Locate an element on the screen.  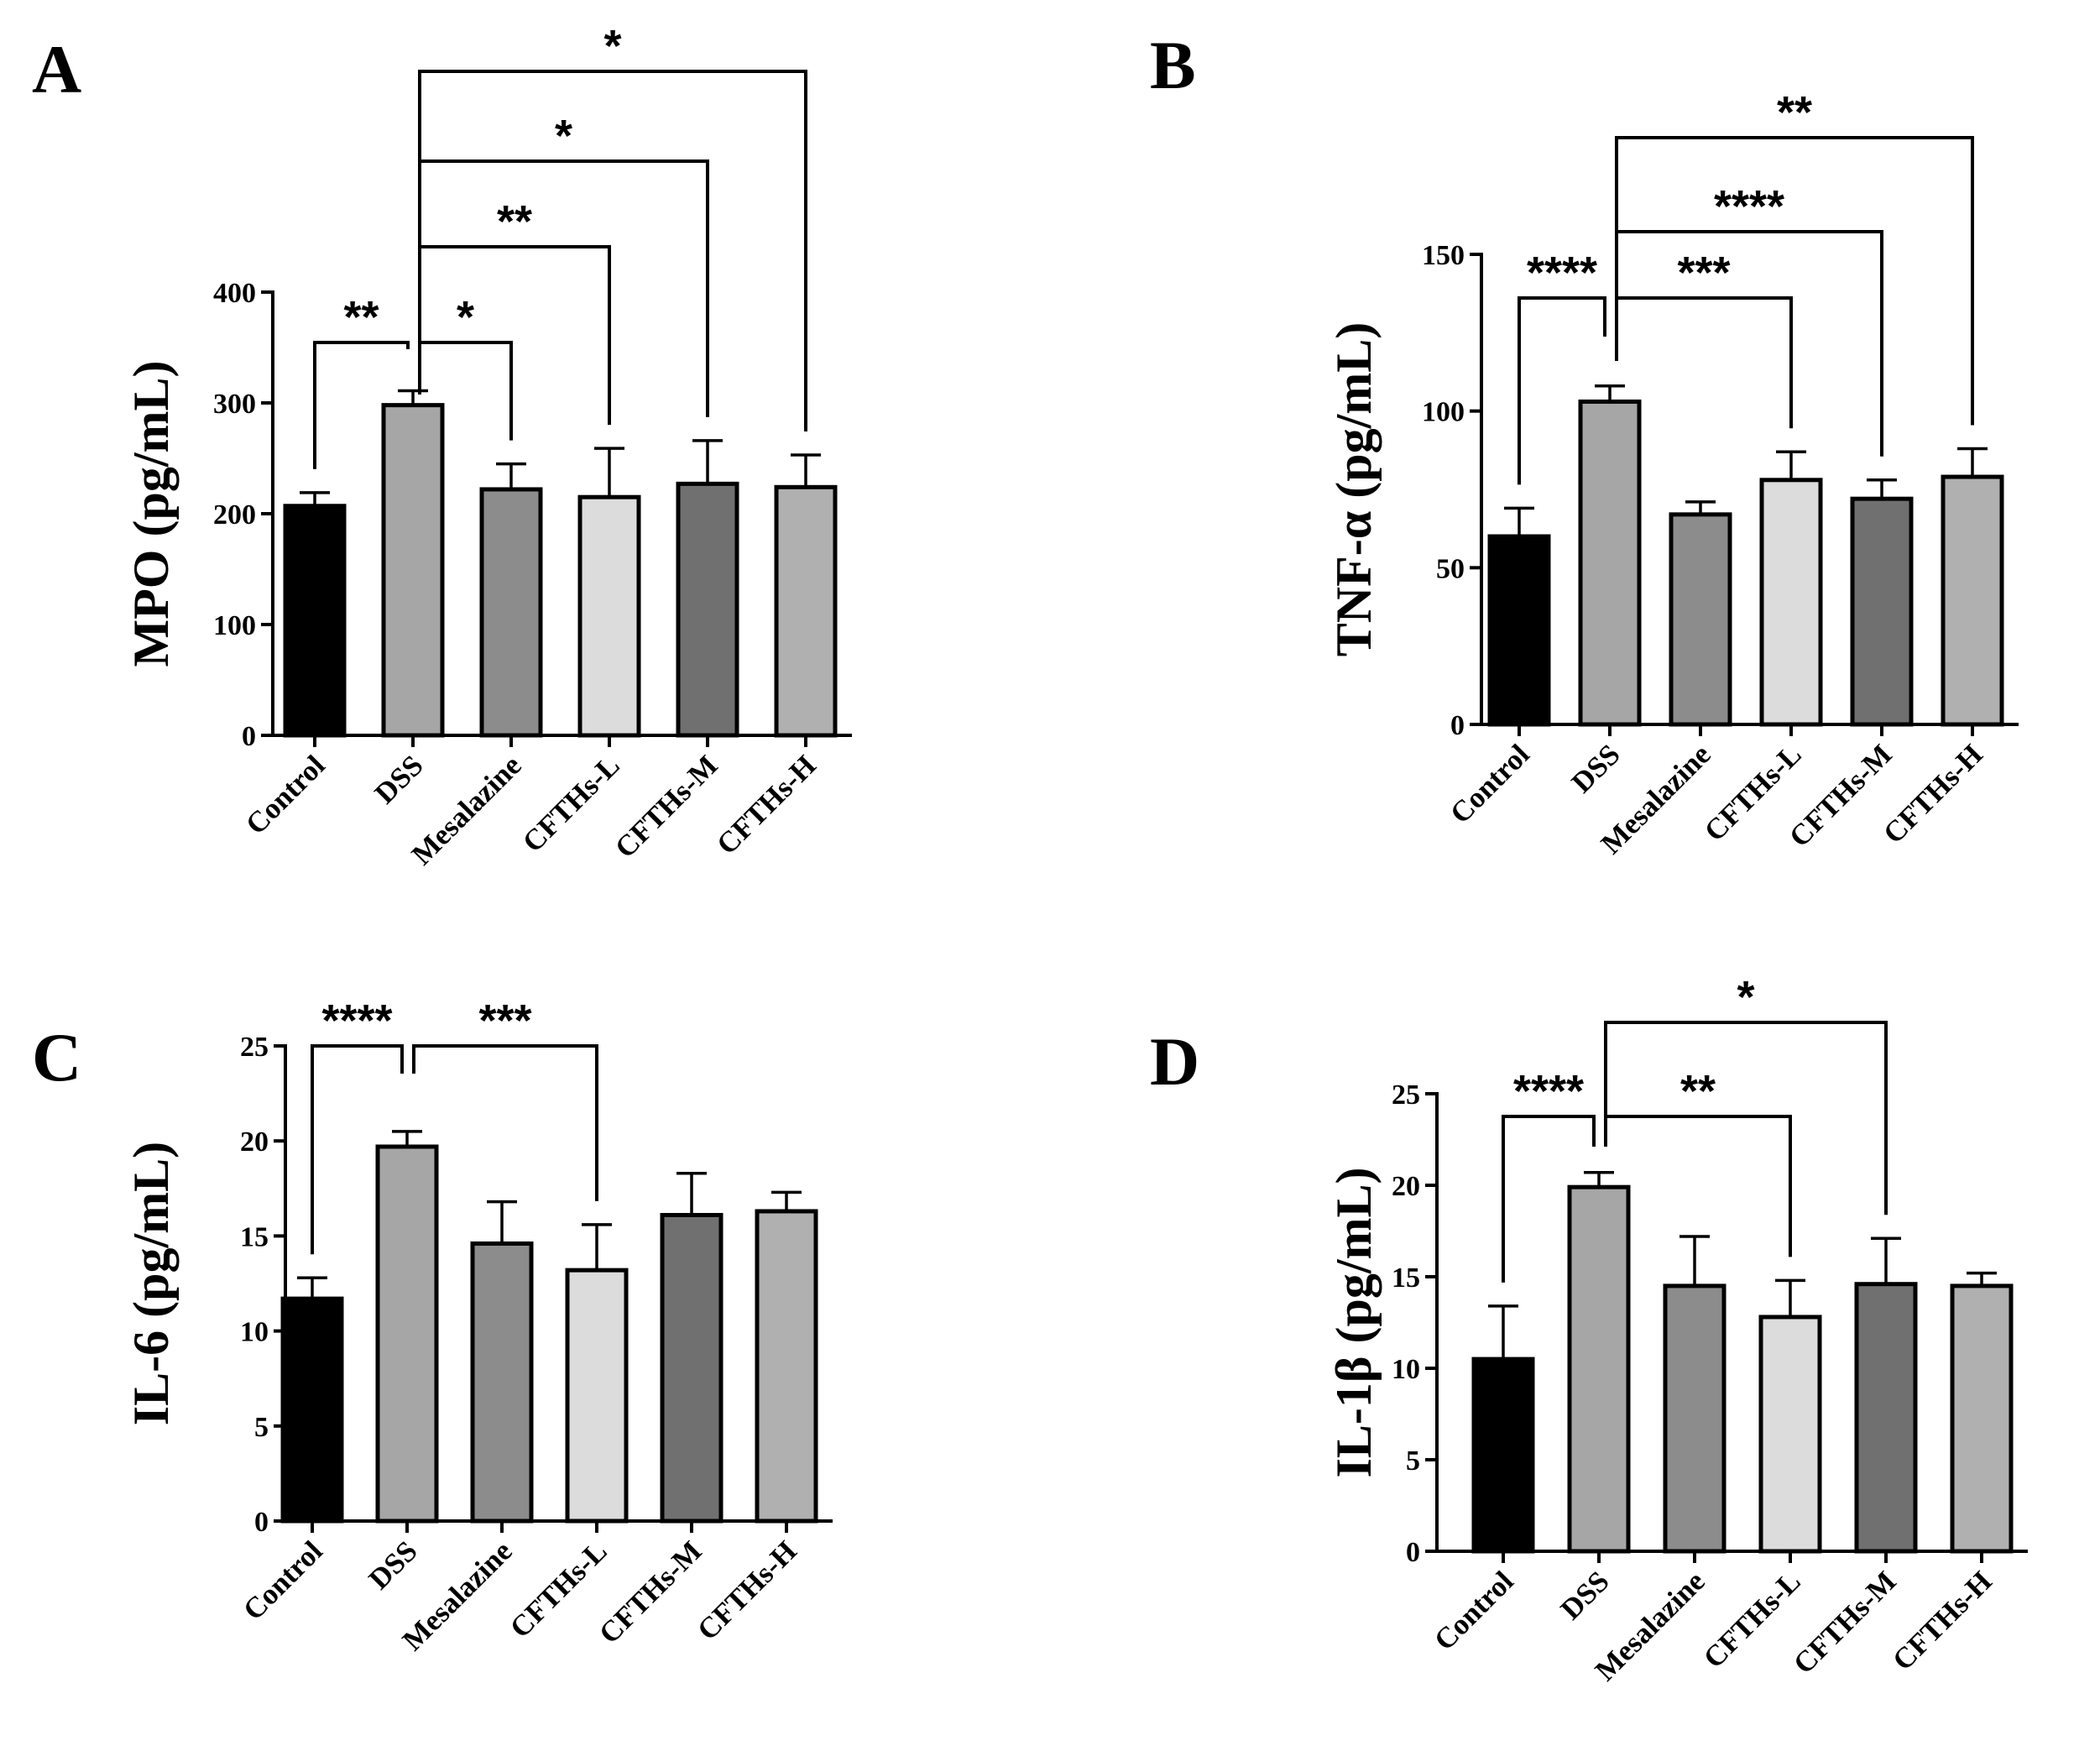
y-tick-label: 400 is located at coordinates (235, 293).